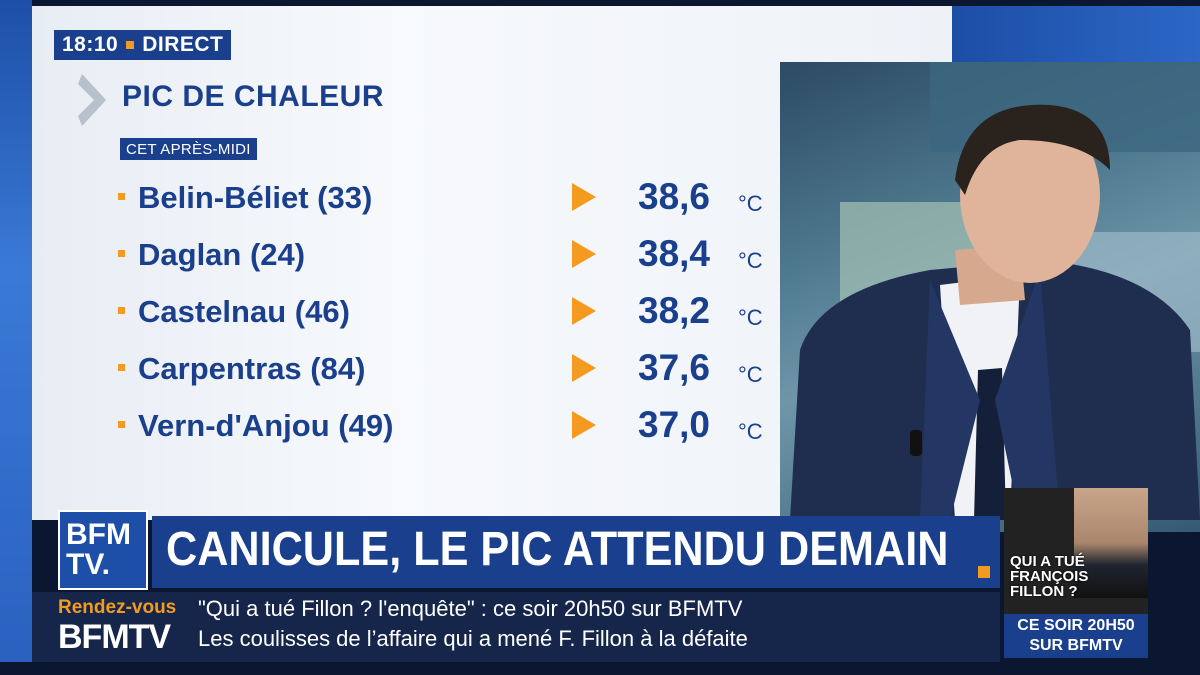 Image resolution: width=1200 pixels, height=675 pixels. I want to click on live-label: DIRECT, so click(183, 44).